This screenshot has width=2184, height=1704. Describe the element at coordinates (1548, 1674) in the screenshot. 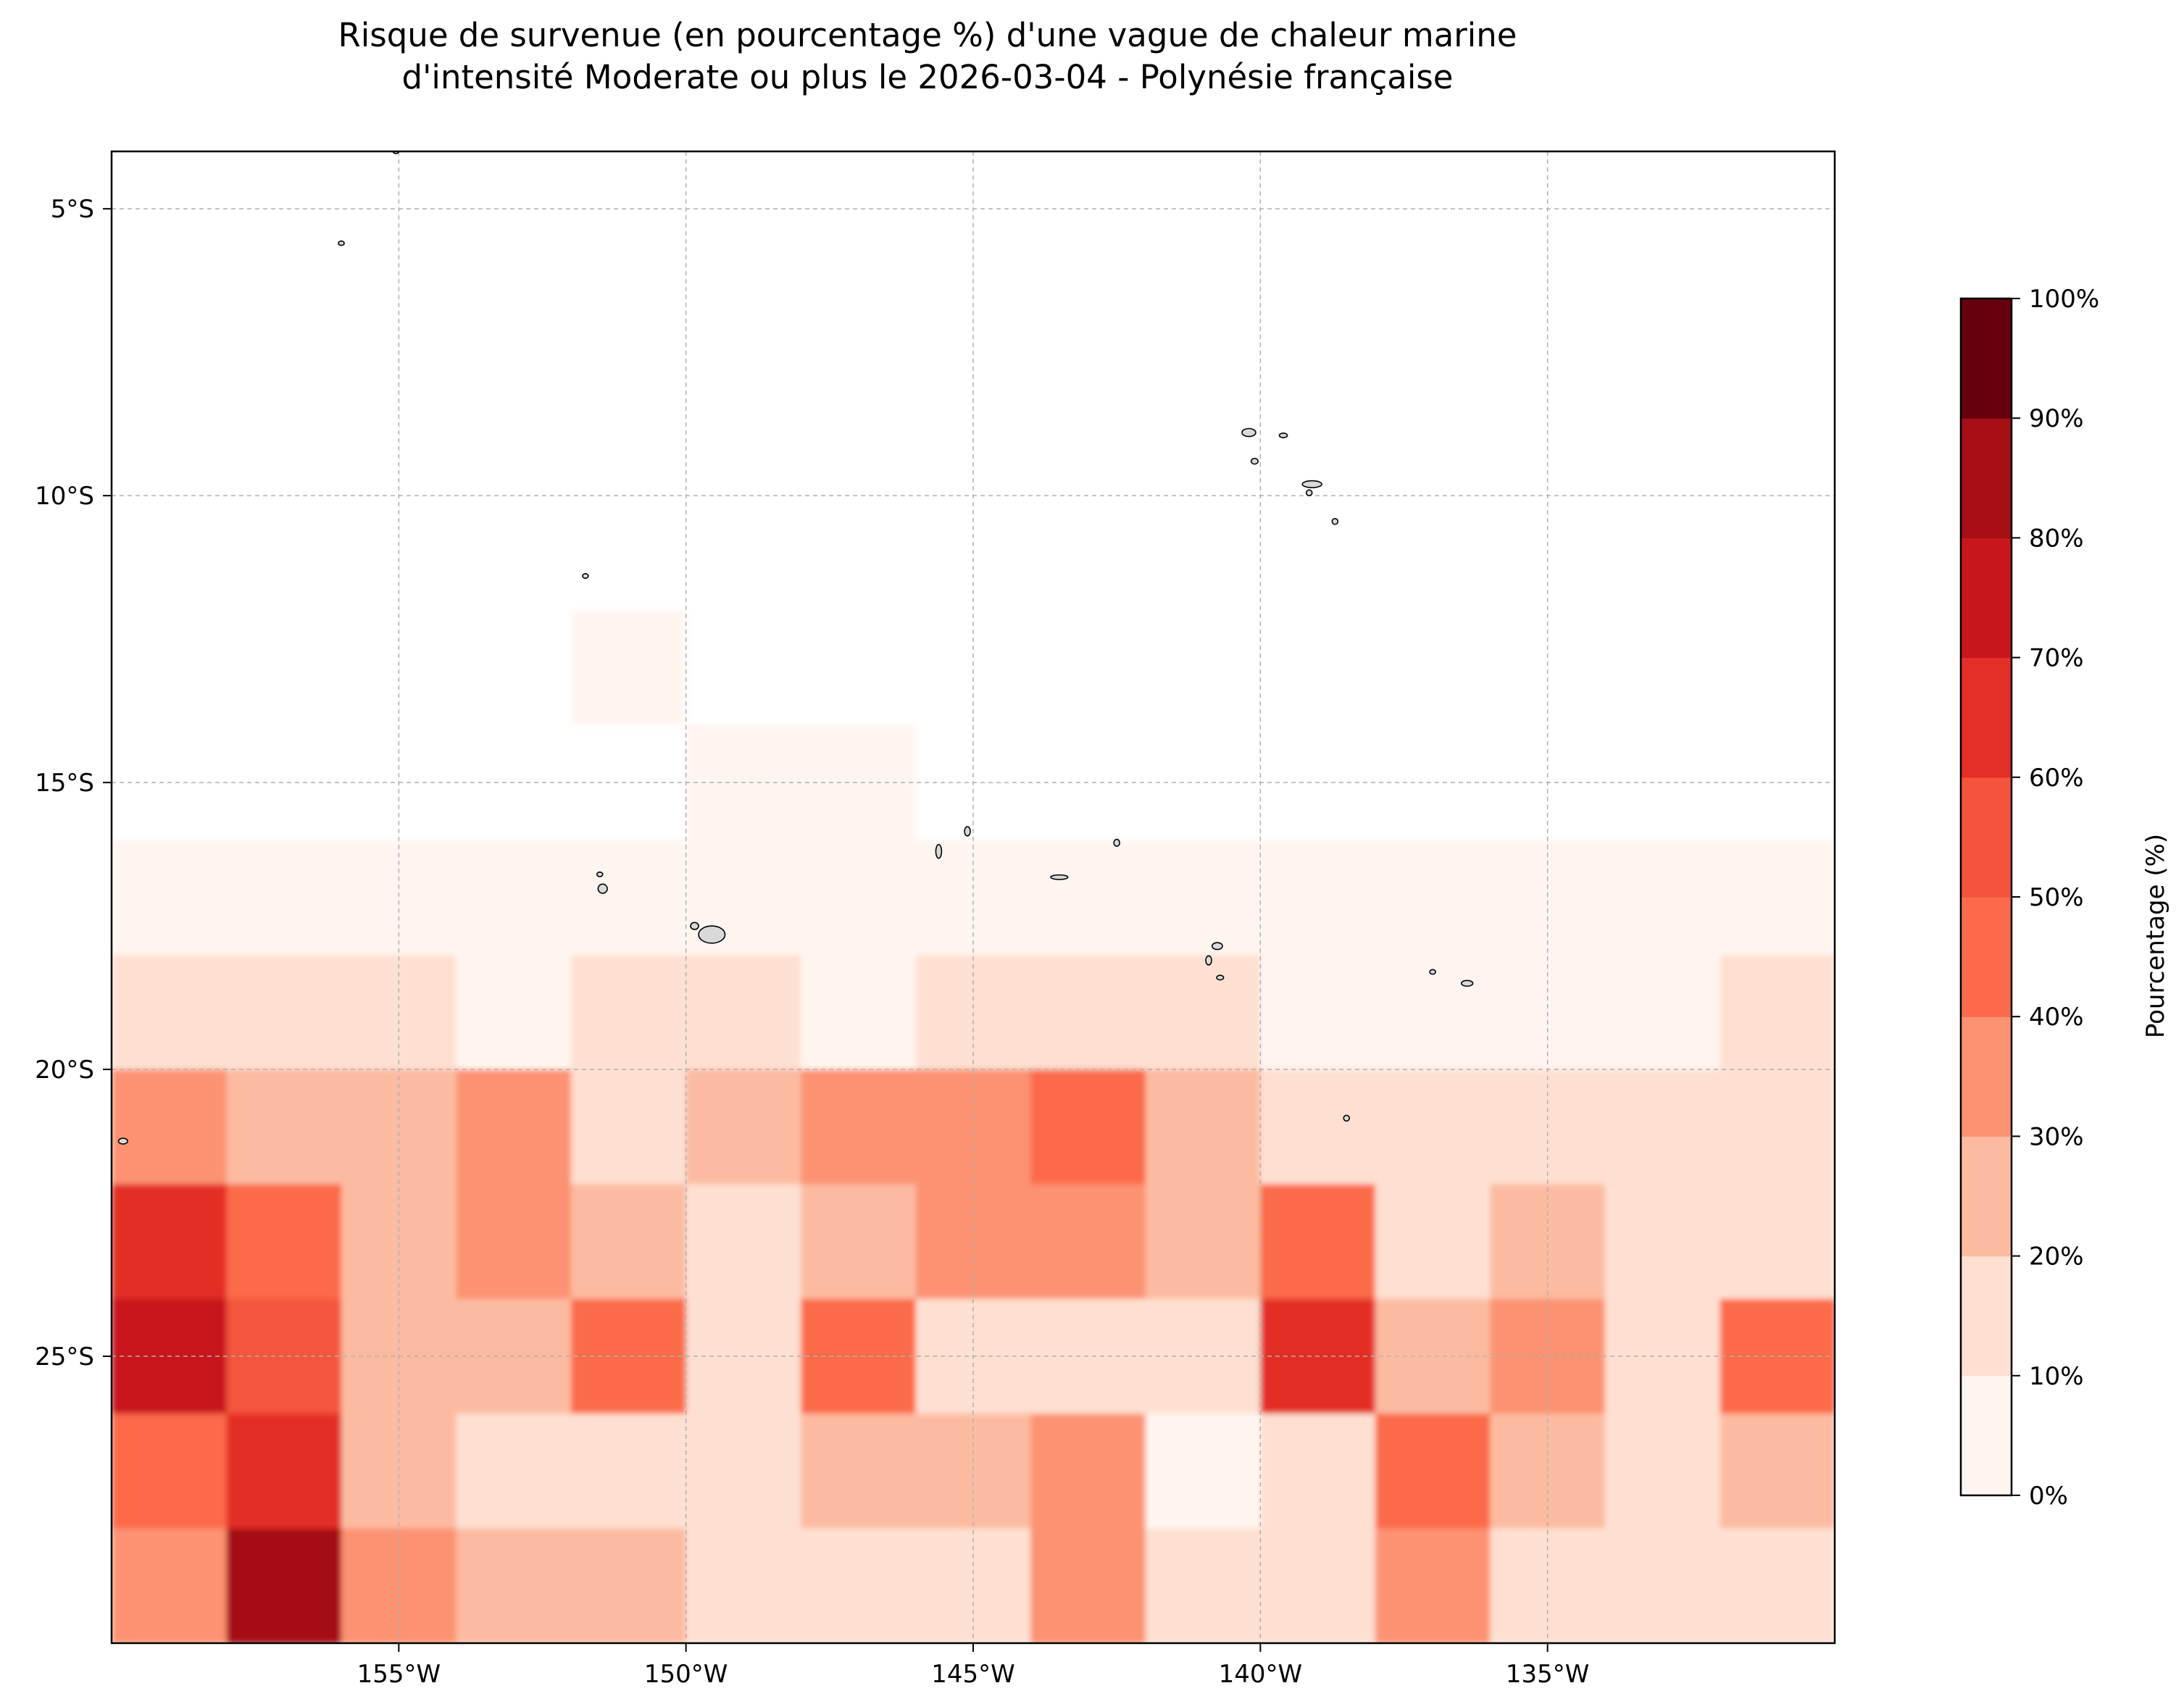

I see `x-tick-label: 135°W` at that location.